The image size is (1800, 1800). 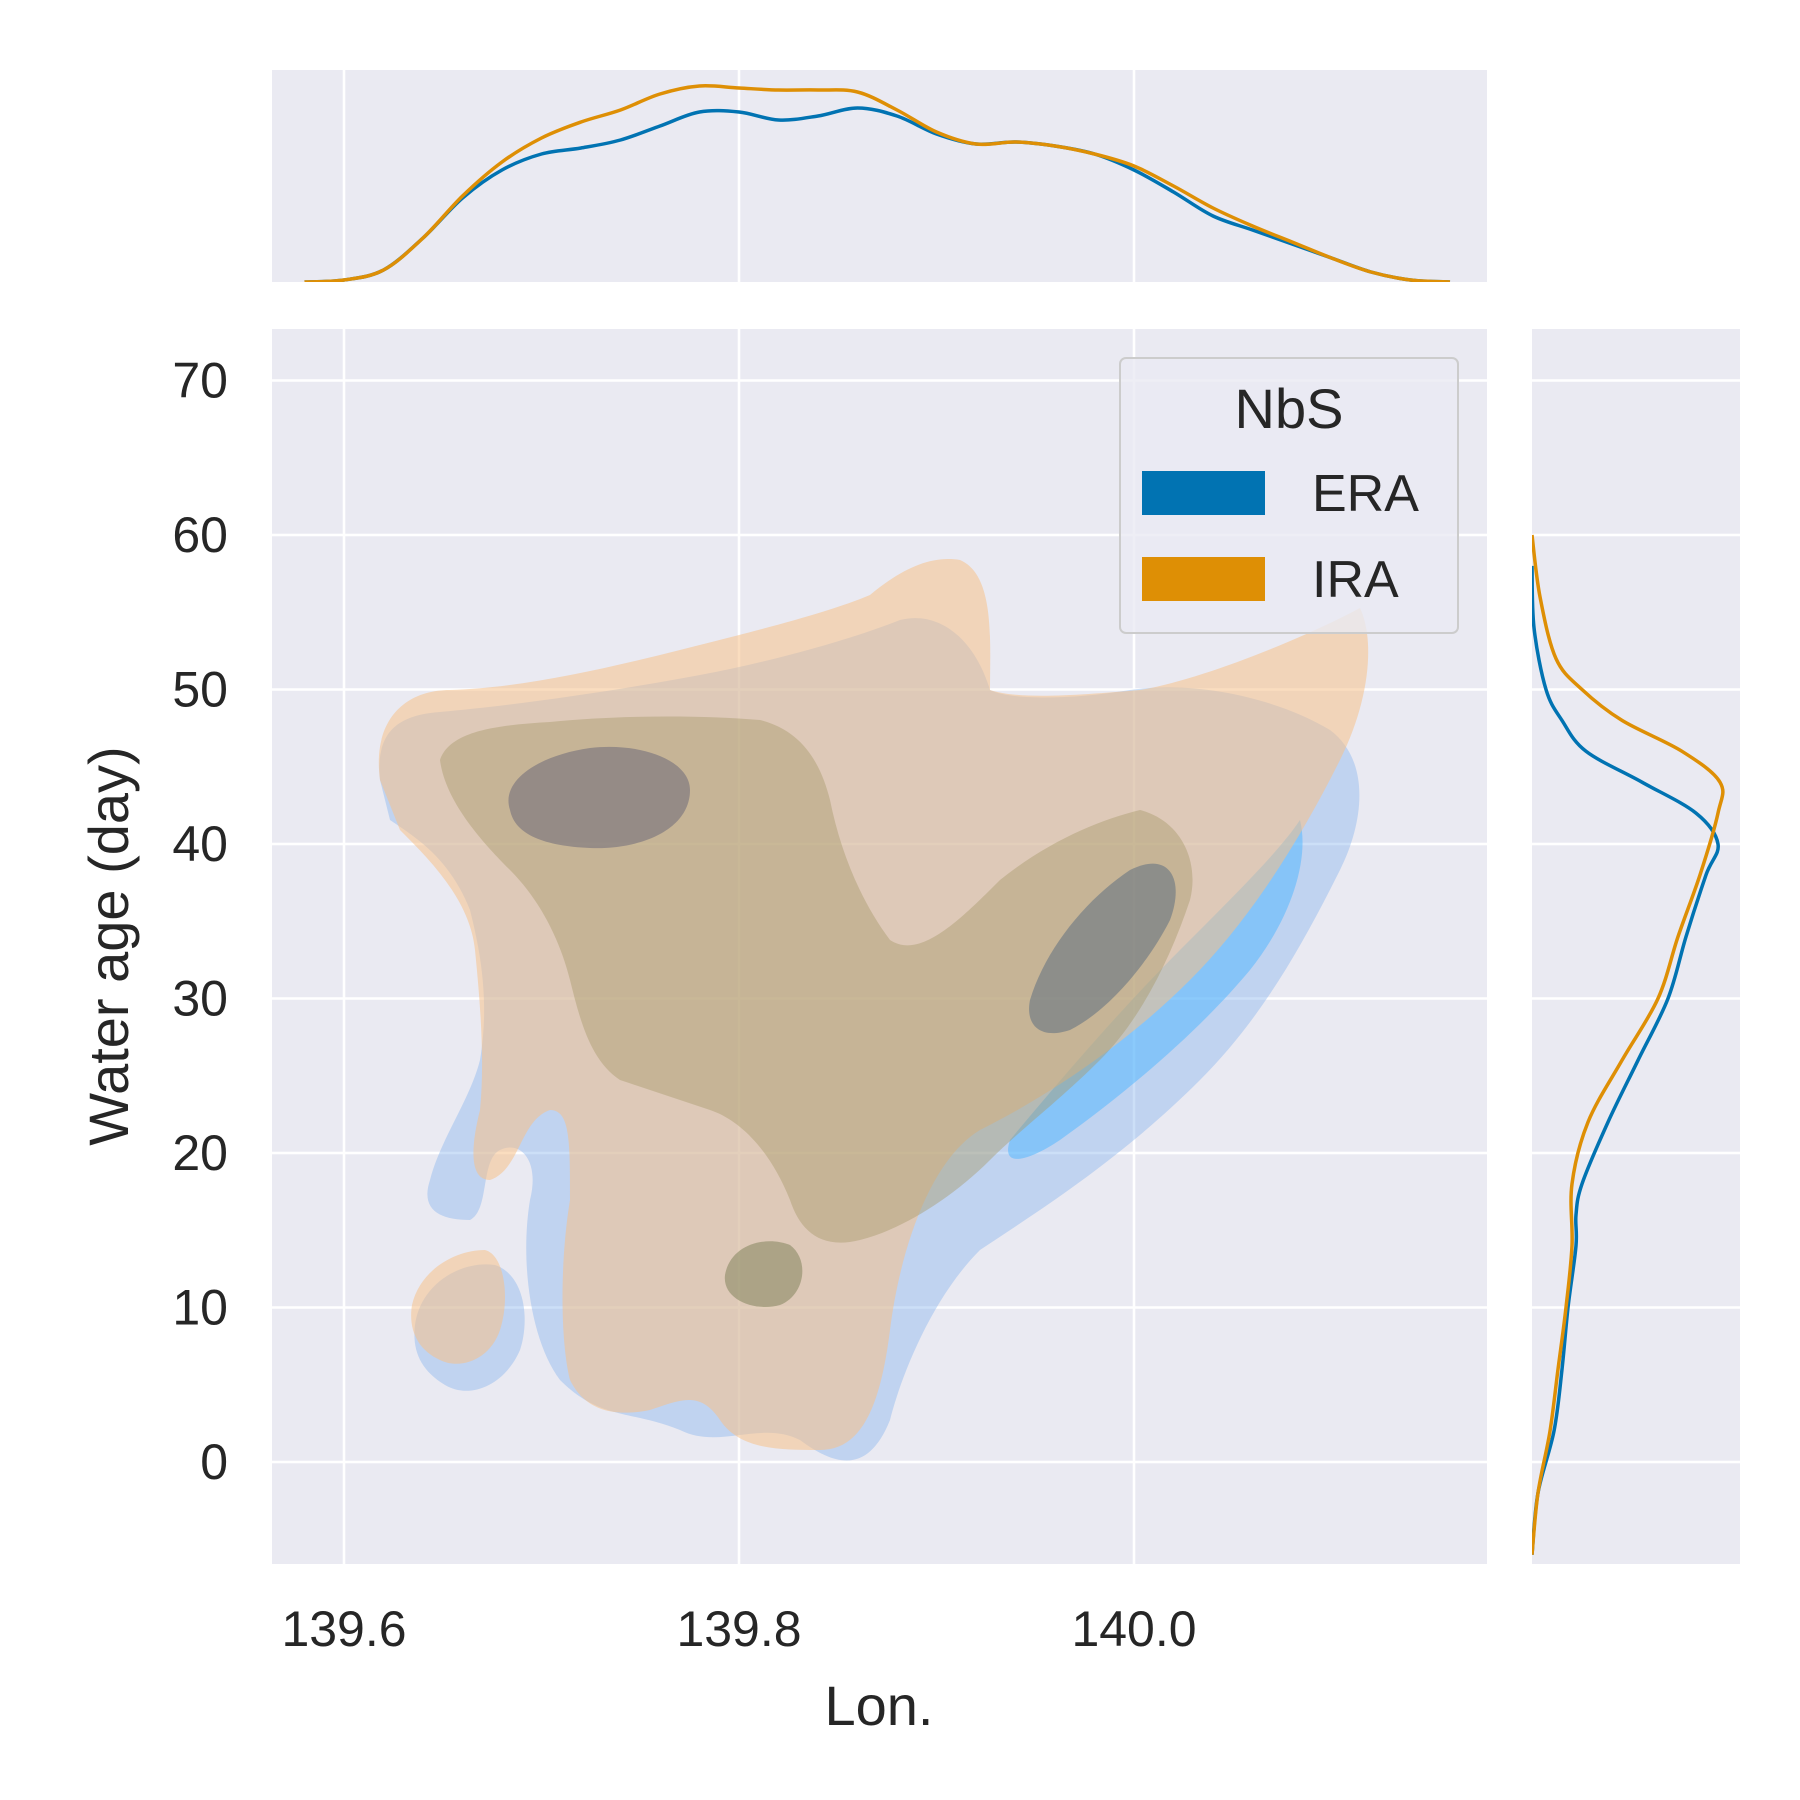 I want to click on right-marginal-curves, so click(x=1628, y=1044).